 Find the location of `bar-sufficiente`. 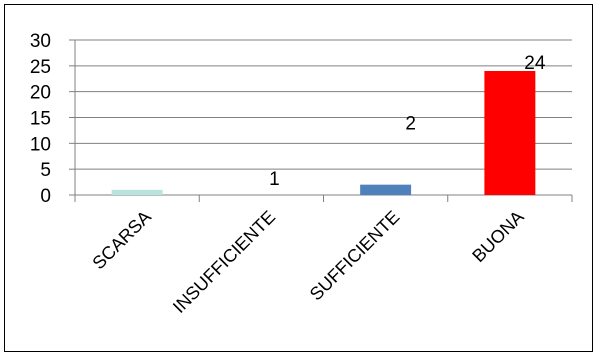

bar-sufficiente is located at coordinates (386, 189).